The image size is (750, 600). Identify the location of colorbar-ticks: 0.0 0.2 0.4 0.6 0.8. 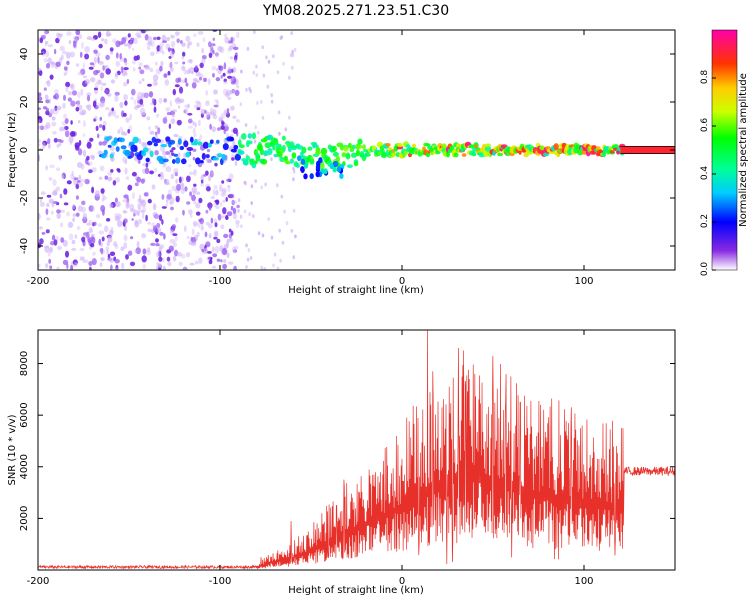
(708, 173).